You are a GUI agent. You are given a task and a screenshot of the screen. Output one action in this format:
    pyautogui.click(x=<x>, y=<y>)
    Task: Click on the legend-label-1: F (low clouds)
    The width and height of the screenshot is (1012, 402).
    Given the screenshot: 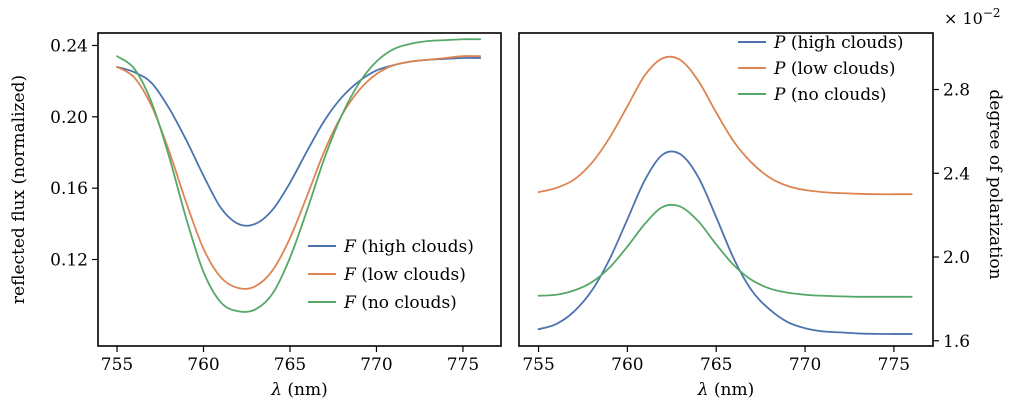 What is the action you would take?
    pyautogui.click(x=404, y=275)
    